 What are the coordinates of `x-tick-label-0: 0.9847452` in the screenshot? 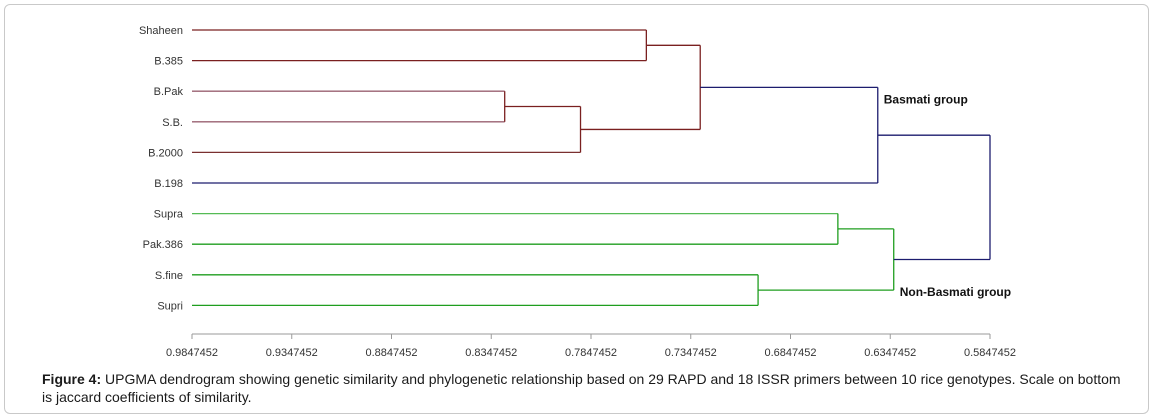 It's located at (192, 353).